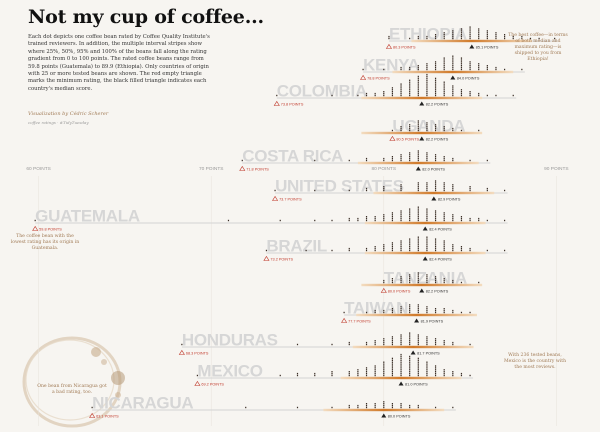 The width and height of the screenshot is (600, 432). I want to click on country-row-tanzania: TANZANIA 80.0 POINTS 82.2 POINTS, so click(422, 281).